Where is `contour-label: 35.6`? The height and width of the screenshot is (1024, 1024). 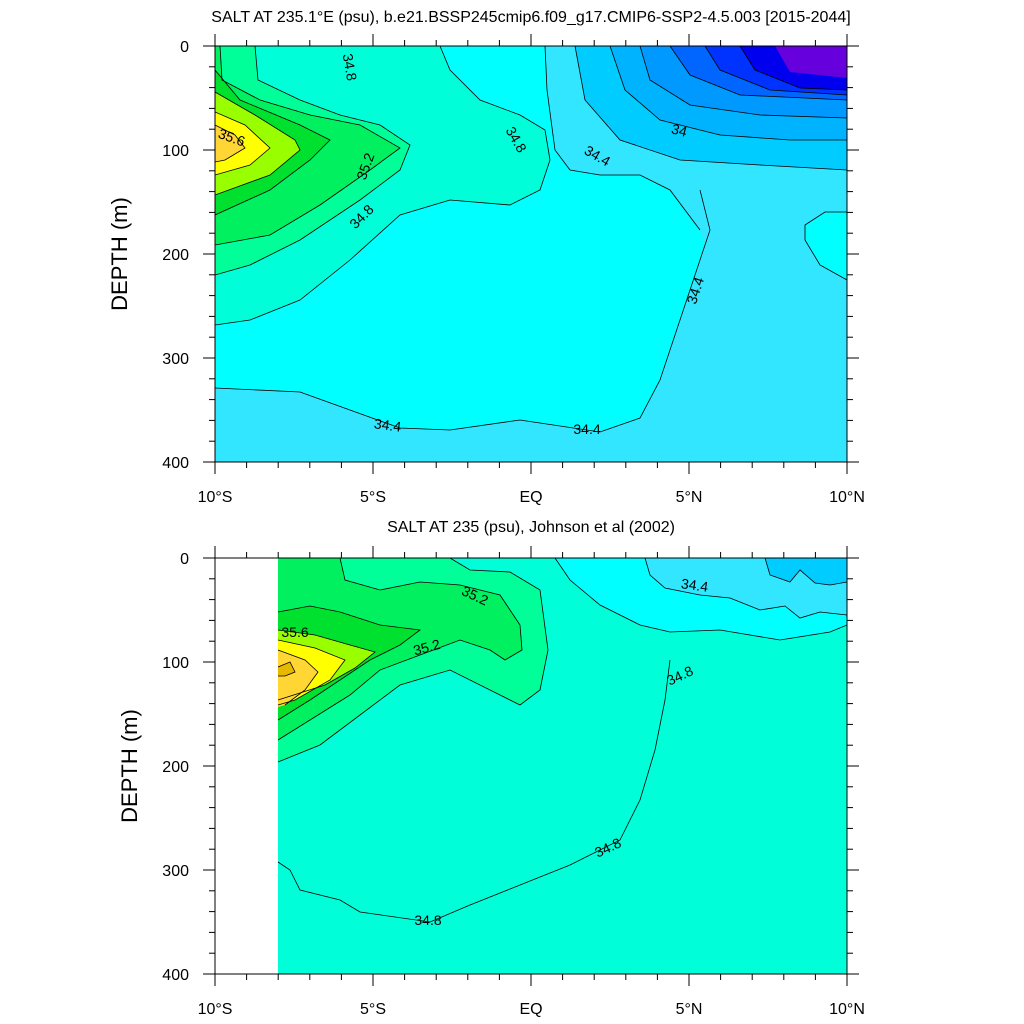 contour-label: 35.6 is located at coordinates (294, 632).